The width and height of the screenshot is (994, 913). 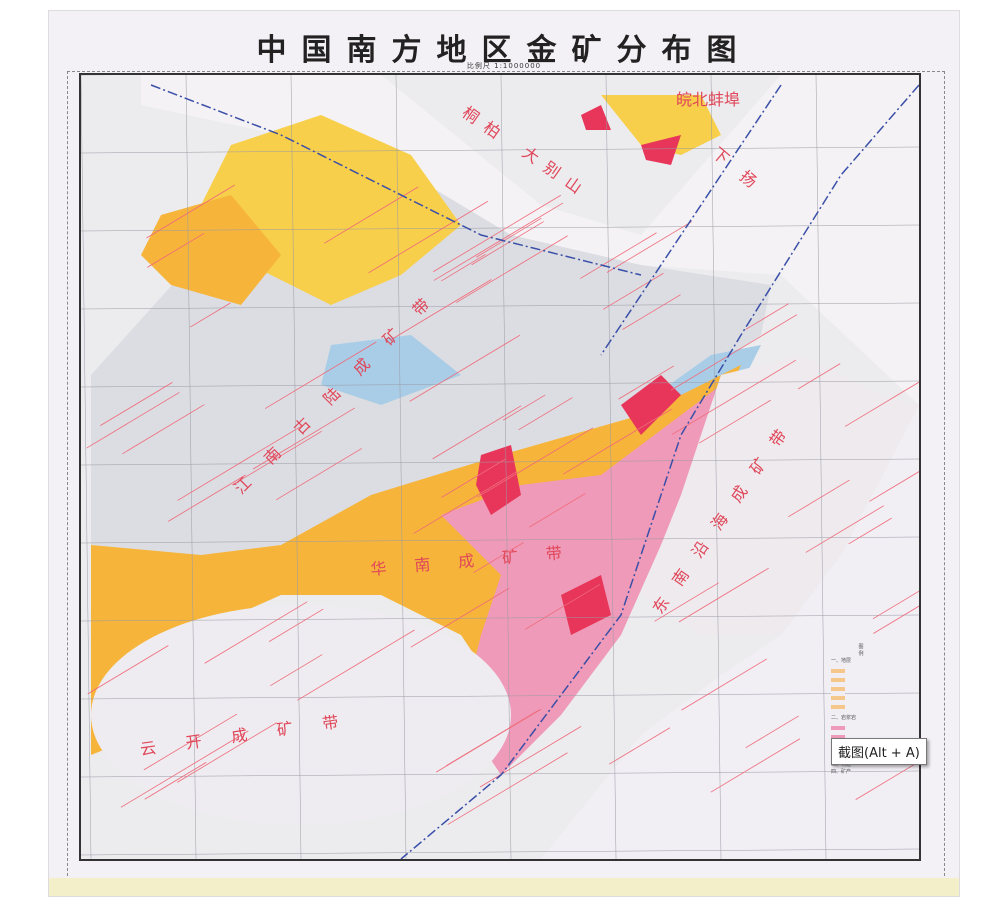 What do you see at coordinates (841, 661) in the screenshot?
I see `legend-section: 一、地层` at bounding box center [841, 661].